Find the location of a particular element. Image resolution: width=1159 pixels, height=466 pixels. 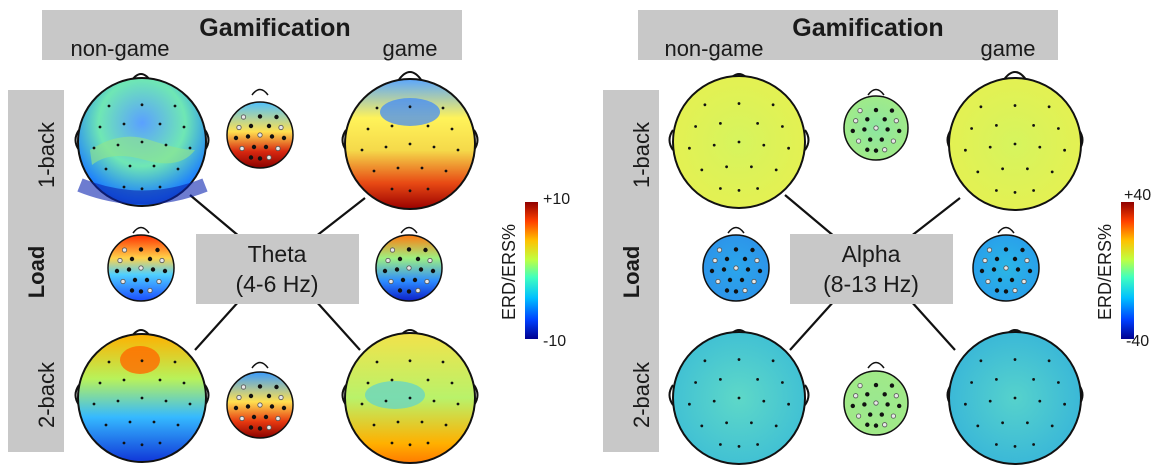

topomap-1back-nongame is located at coordinates (142, 140).